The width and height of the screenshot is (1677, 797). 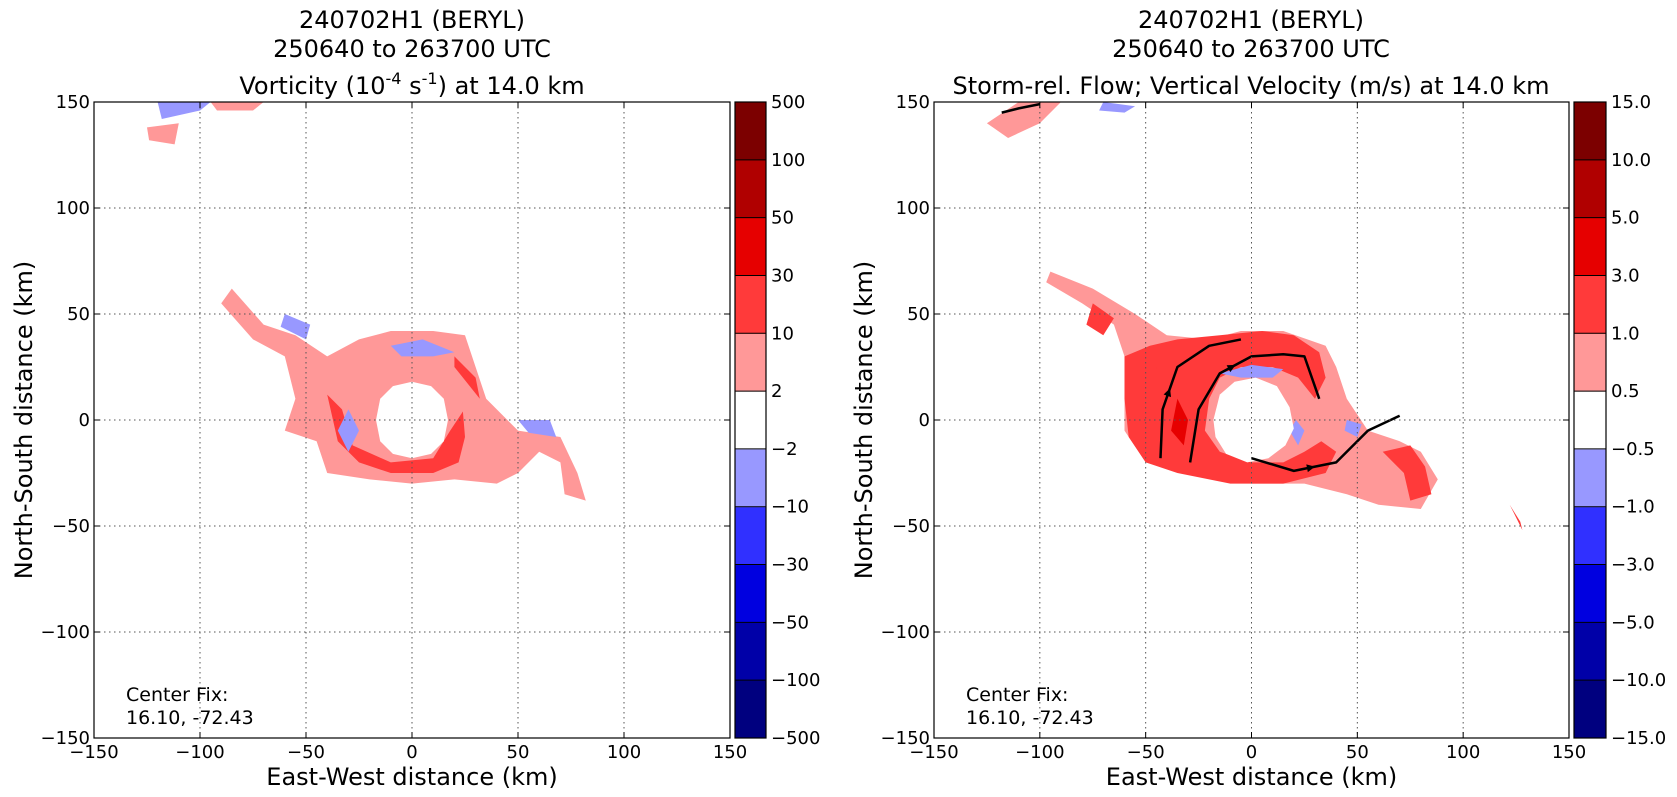 What do you see at coordinates (1625, 275) in the screenshot?
I see `colorbar-tick-label: 3.0` at bounding box center [1625, 275].